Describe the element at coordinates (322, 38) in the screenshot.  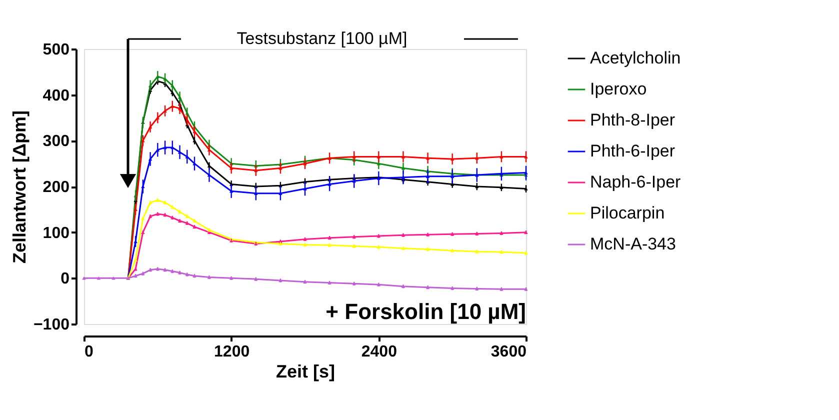
I see `text: Testsubstanz [100 µM]` at that location.